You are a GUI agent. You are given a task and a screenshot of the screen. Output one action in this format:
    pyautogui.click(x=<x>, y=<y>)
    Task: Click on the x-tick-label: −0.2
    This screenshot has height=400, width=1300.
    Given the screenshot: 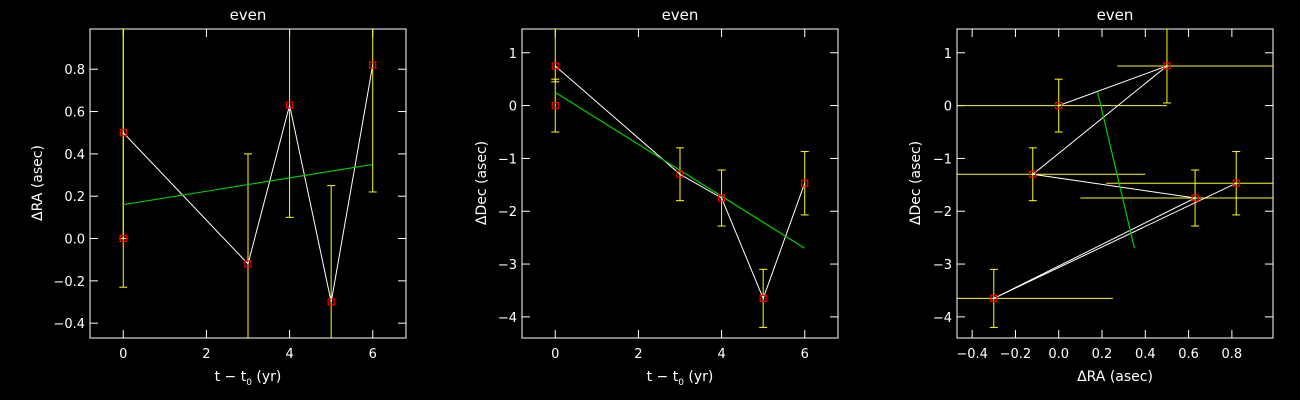 What is the action you would take?
    pyautogui.click(x=1016, y=354)
    